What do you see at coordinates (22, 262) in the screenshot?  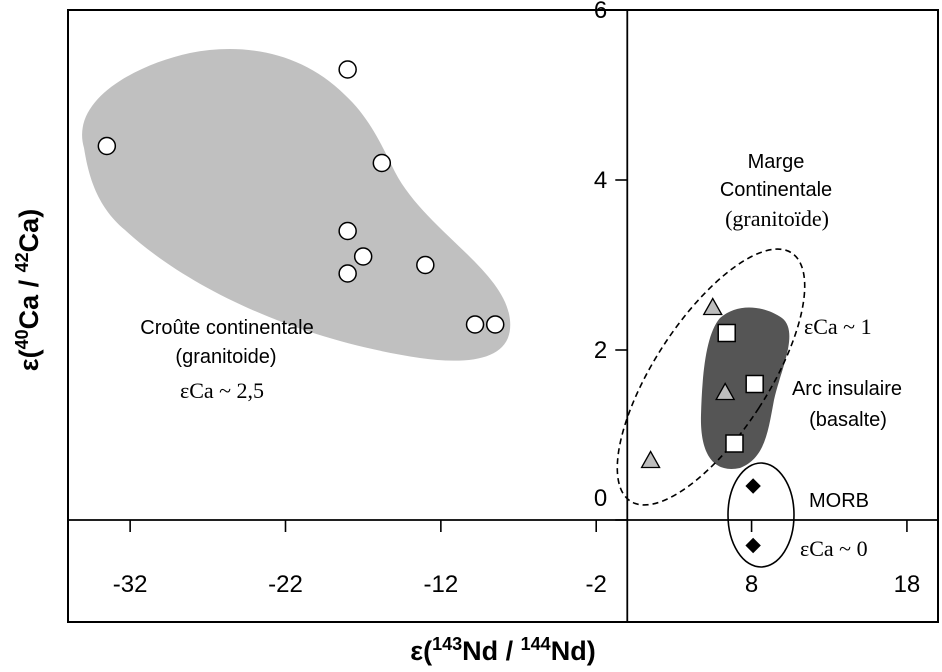 I see `y-axis-title-sup2: 42` at bounding box center [22, 262].